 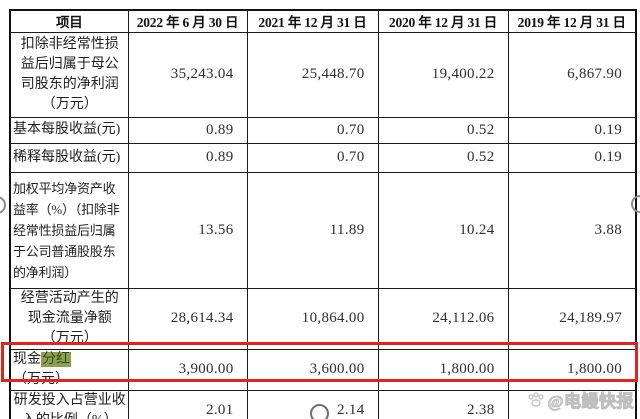 What do you see at coordinates (536, 400) in the screenshot?
I see `paw-logo-icon` at bounding box center [536, 400].